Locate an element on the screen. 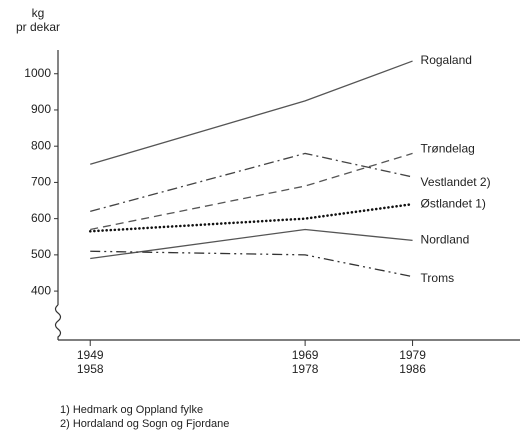  x-tick-label: 1949 1958 is located at coordinates (90, 362).